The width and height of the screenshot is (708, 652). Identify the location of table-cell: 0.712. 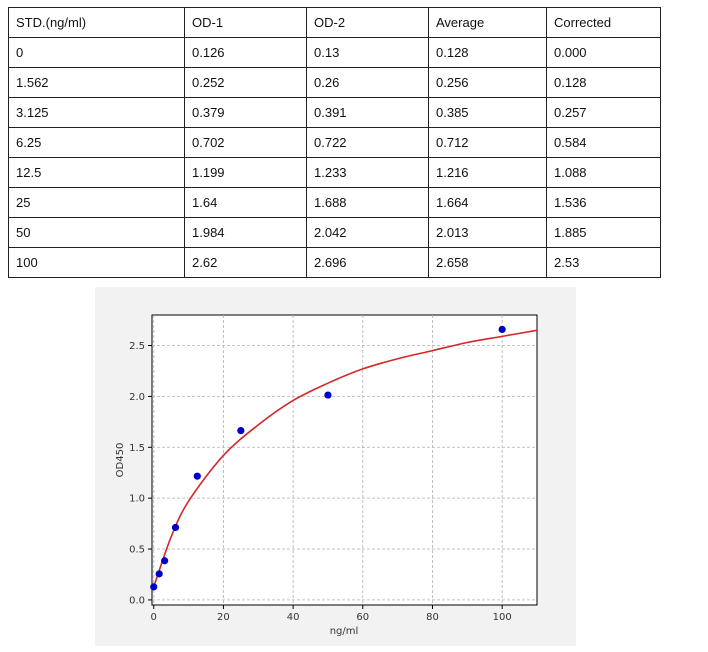
(487, 142).